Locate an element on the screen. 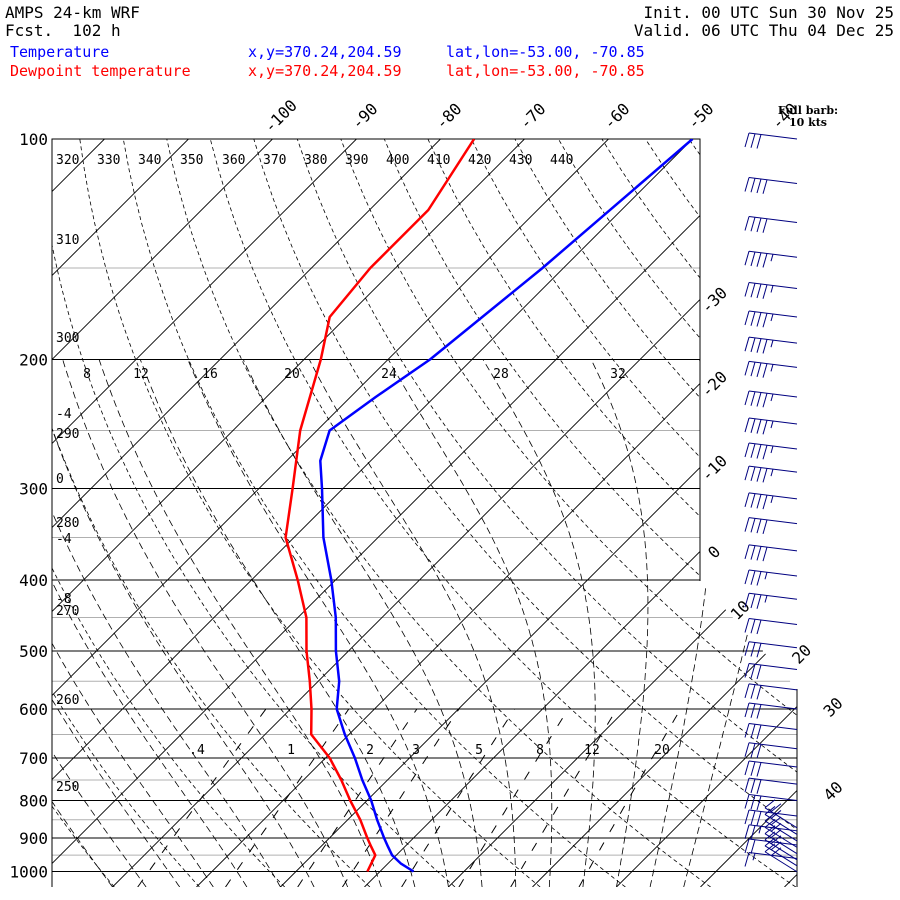 The height and width of the screenshot is (900, 900). isotherm-label-right: 10 is located at coordinates (740, 610).